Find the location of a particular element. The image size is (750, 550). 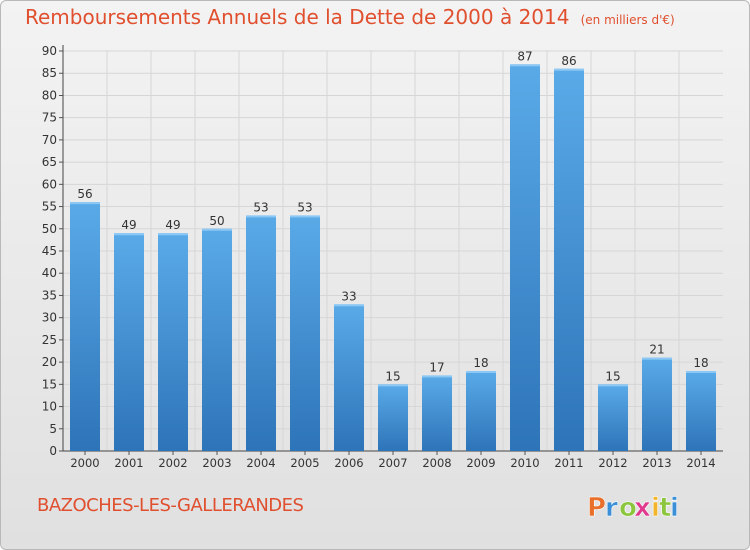

bar-2002 is located at coordinates (173, 342).